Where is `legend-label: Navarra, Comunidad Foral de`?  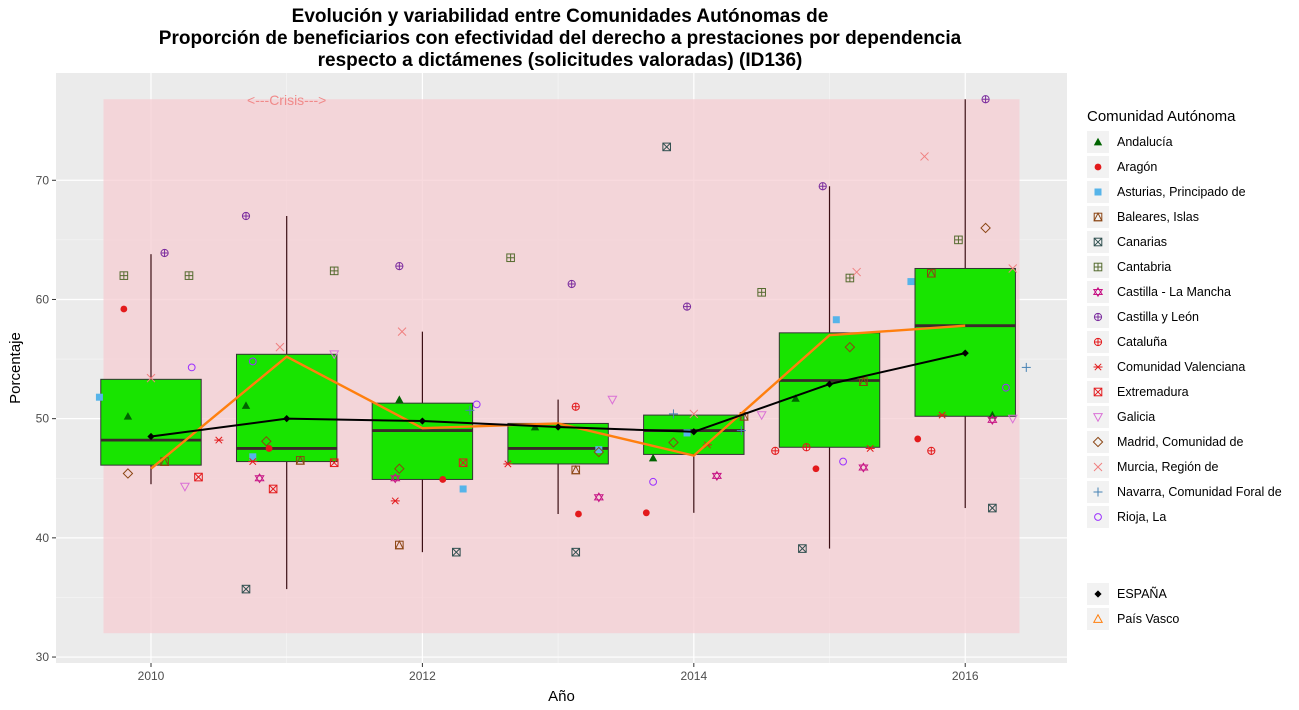 legend-label: Navarra, Comunidad Foral de is located at coordinates (1199, 491).